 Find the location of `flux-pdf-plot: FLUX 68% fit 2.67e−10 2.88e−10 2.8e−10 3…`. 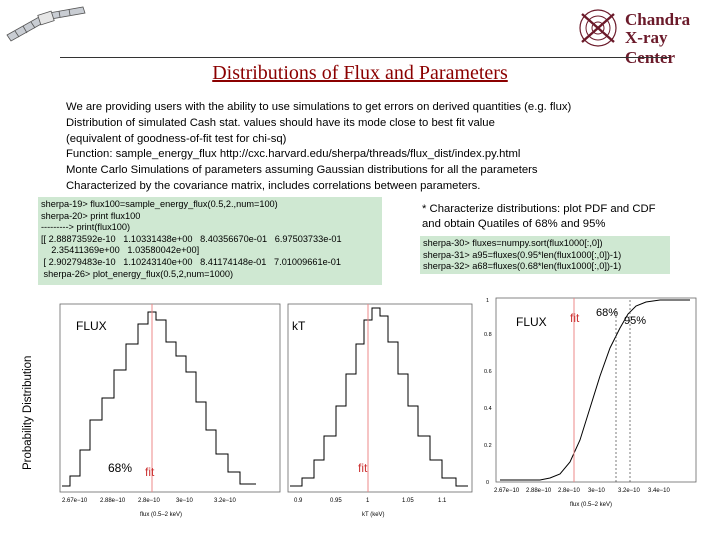

flux-pdf-plot: FLUX 68% fit 2.67e−10 2.88e−10 2.8e−10 3… is located at coordinates (170, 410).